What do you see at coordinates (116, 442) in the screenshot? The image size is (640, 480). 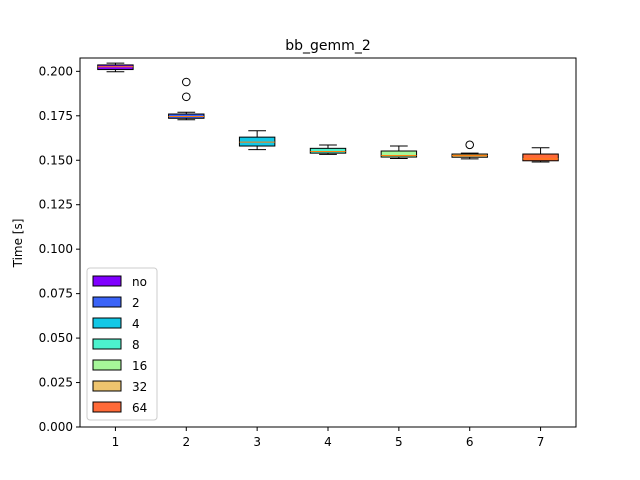 I see `x-tick-label: 1` at bounding box center [116, 442].